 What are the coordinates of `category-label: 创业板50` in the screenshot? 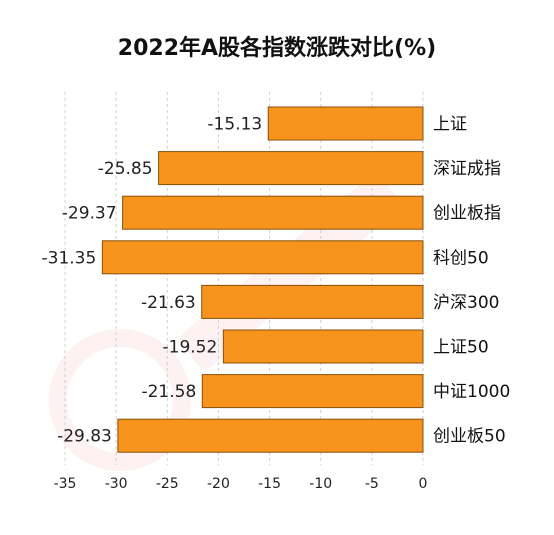 It's located at (469, 437).